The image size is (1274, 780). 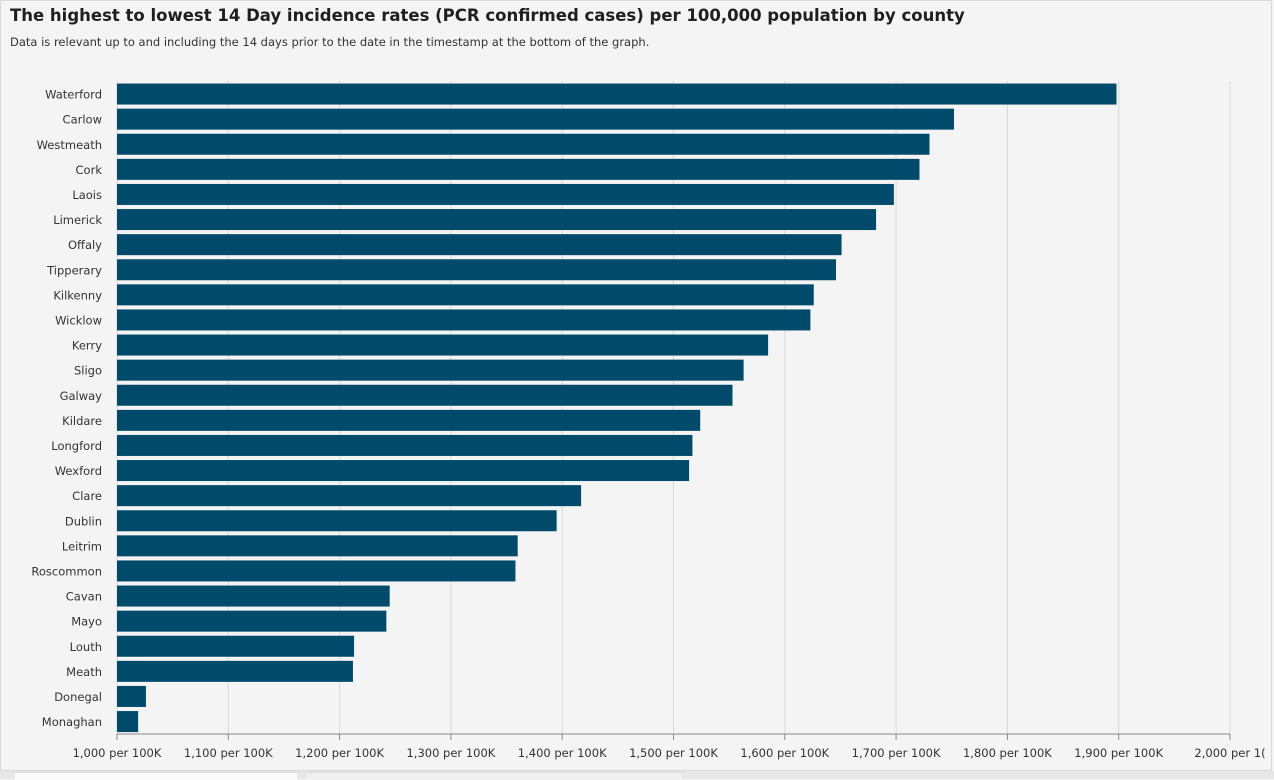 What do you see at coordinates (82, 421) in the screenshot?
I see `y-category-label: Kildare` at bounding box center [82, 421].